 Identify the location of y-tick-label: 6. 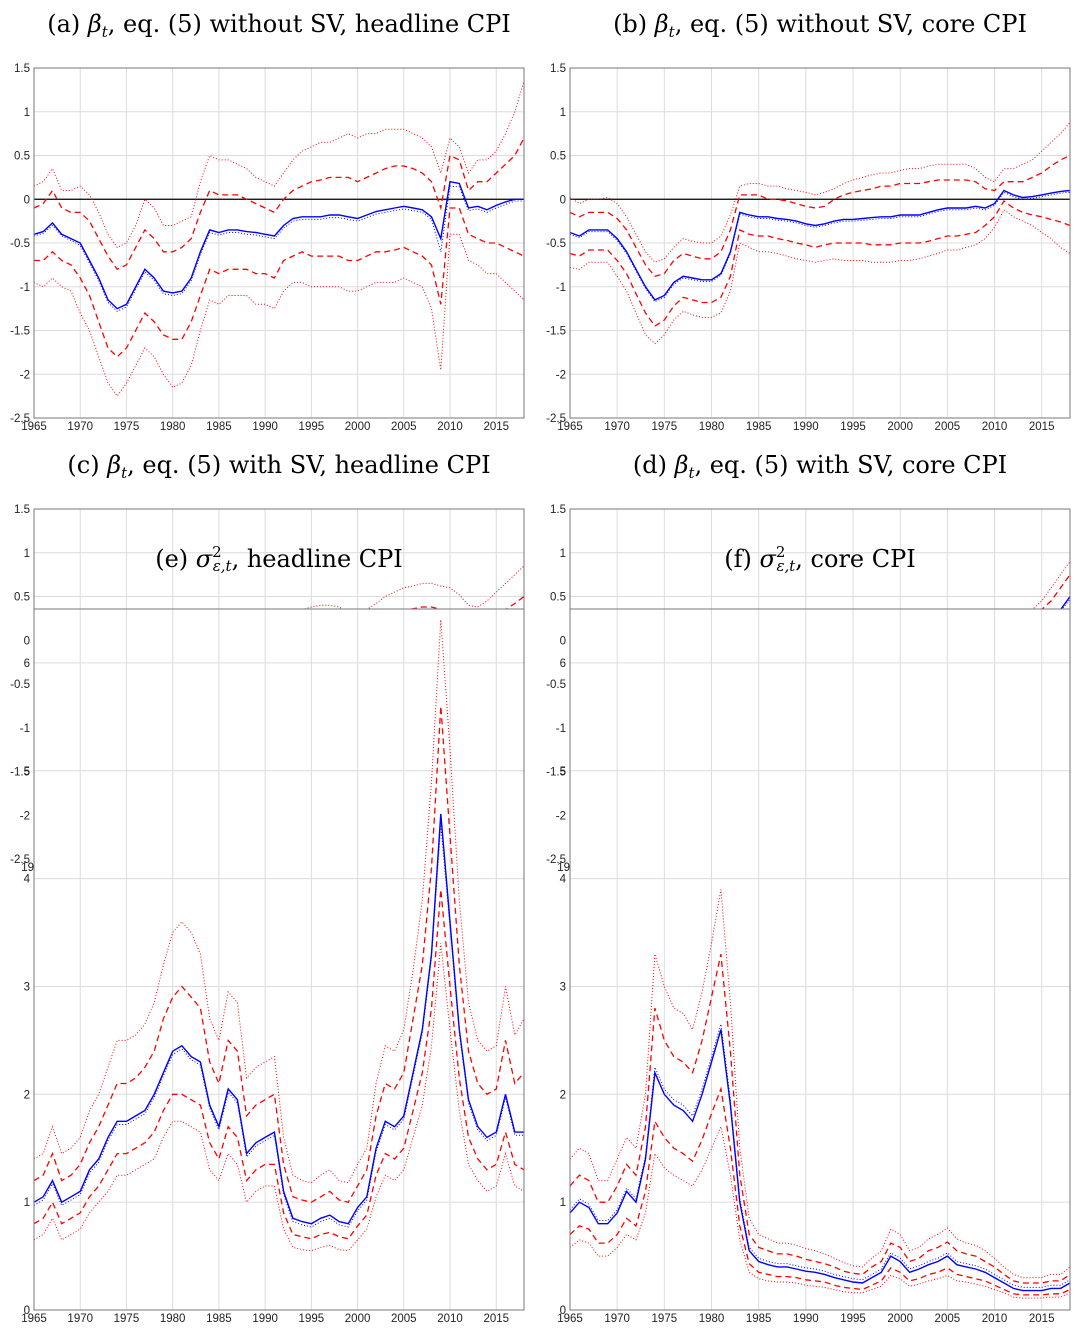
(563, 664).